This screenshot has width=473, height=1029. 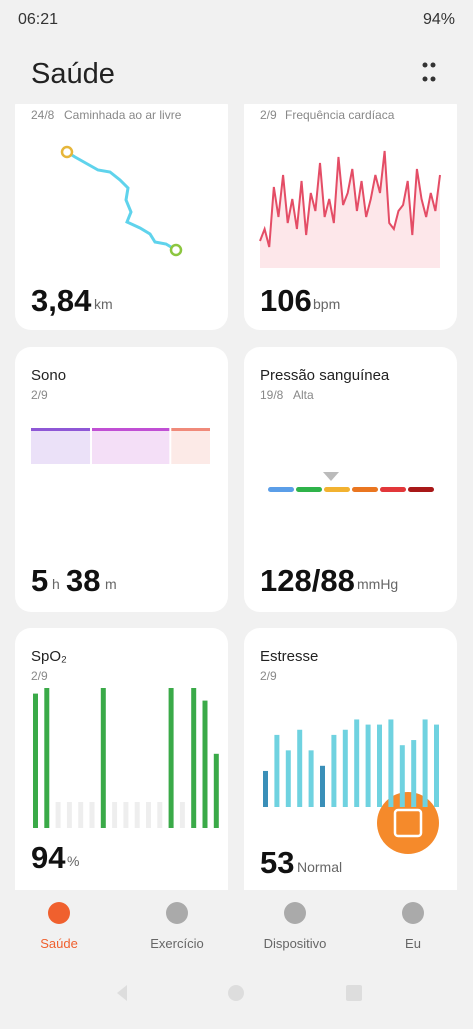 What do you see at coordinates (176, 250) in the screenshot?
I see `route-end` at bounding box center [176, 250].